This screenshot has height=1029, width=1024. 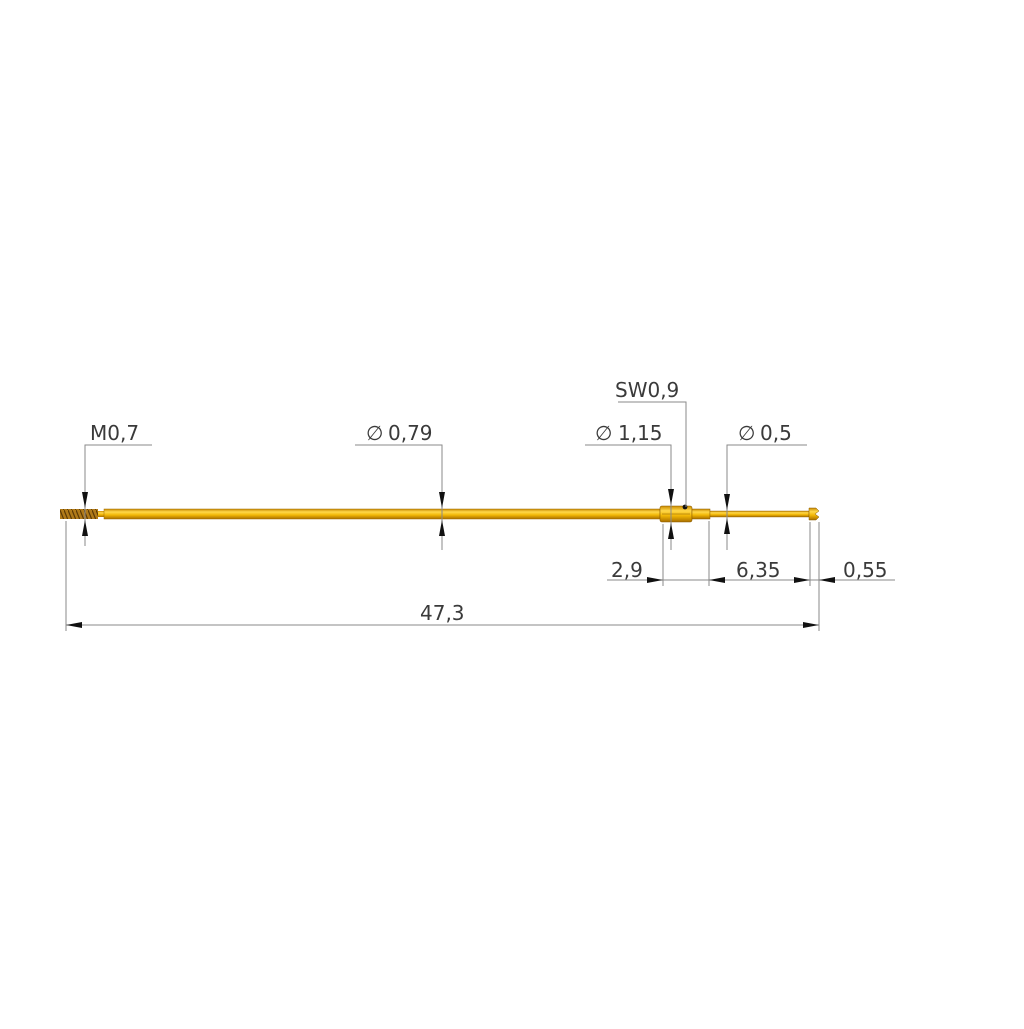 What do you see at coordinates (685, 507) in the screenshot?
I see `crimp-dot` at bounding box center [685, 507].